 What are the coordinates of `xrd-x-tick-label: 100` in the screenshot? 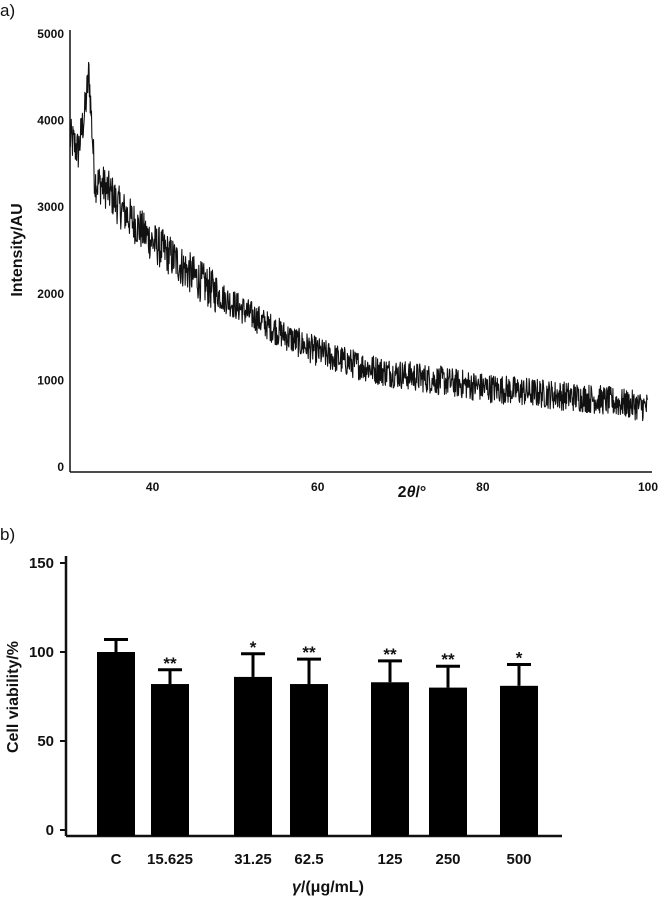 It's located at (648, 487).